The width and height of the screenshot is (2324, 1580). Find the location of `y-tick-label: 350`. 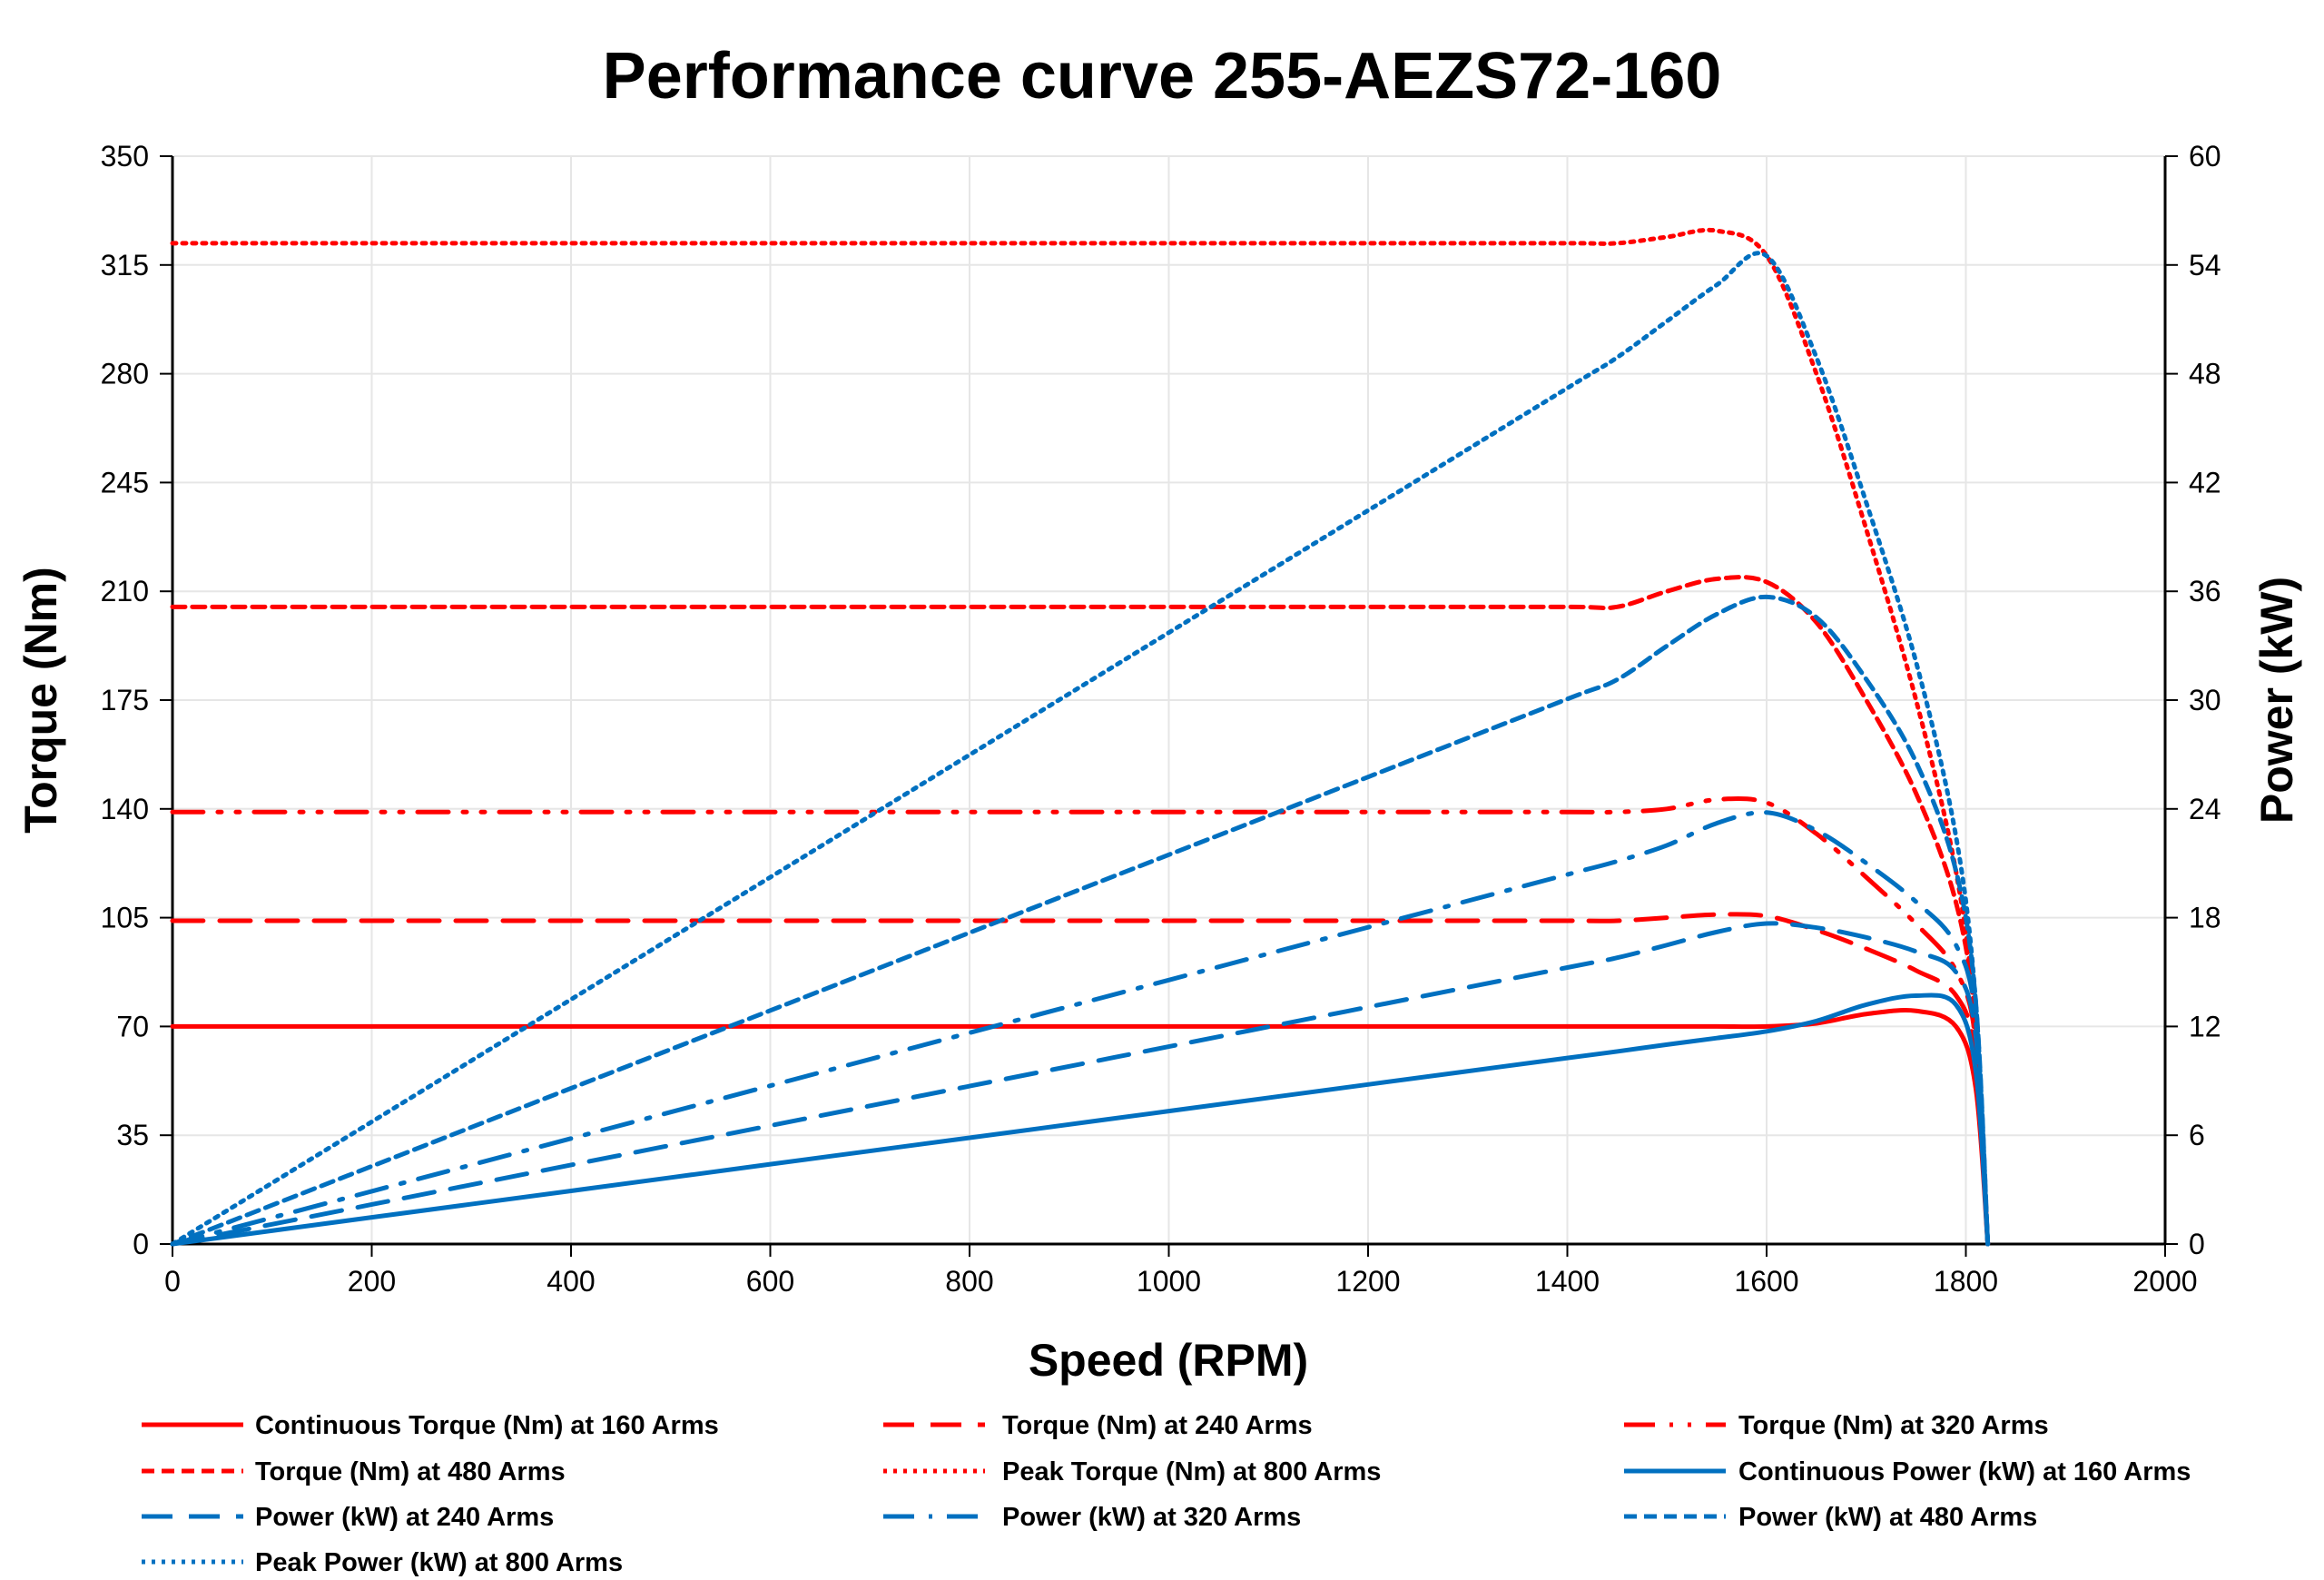

y-tick-label: 350 is located at coordinates (125, 157).